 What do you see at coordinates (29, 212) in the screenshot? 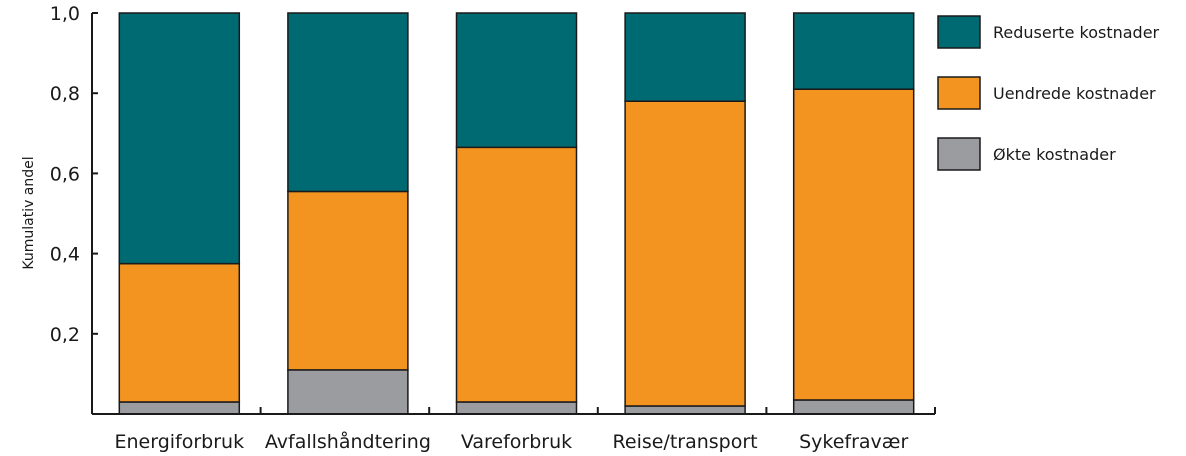
I see `y-axis-title: Kumulativ andel` at bounding box center [29, 212].